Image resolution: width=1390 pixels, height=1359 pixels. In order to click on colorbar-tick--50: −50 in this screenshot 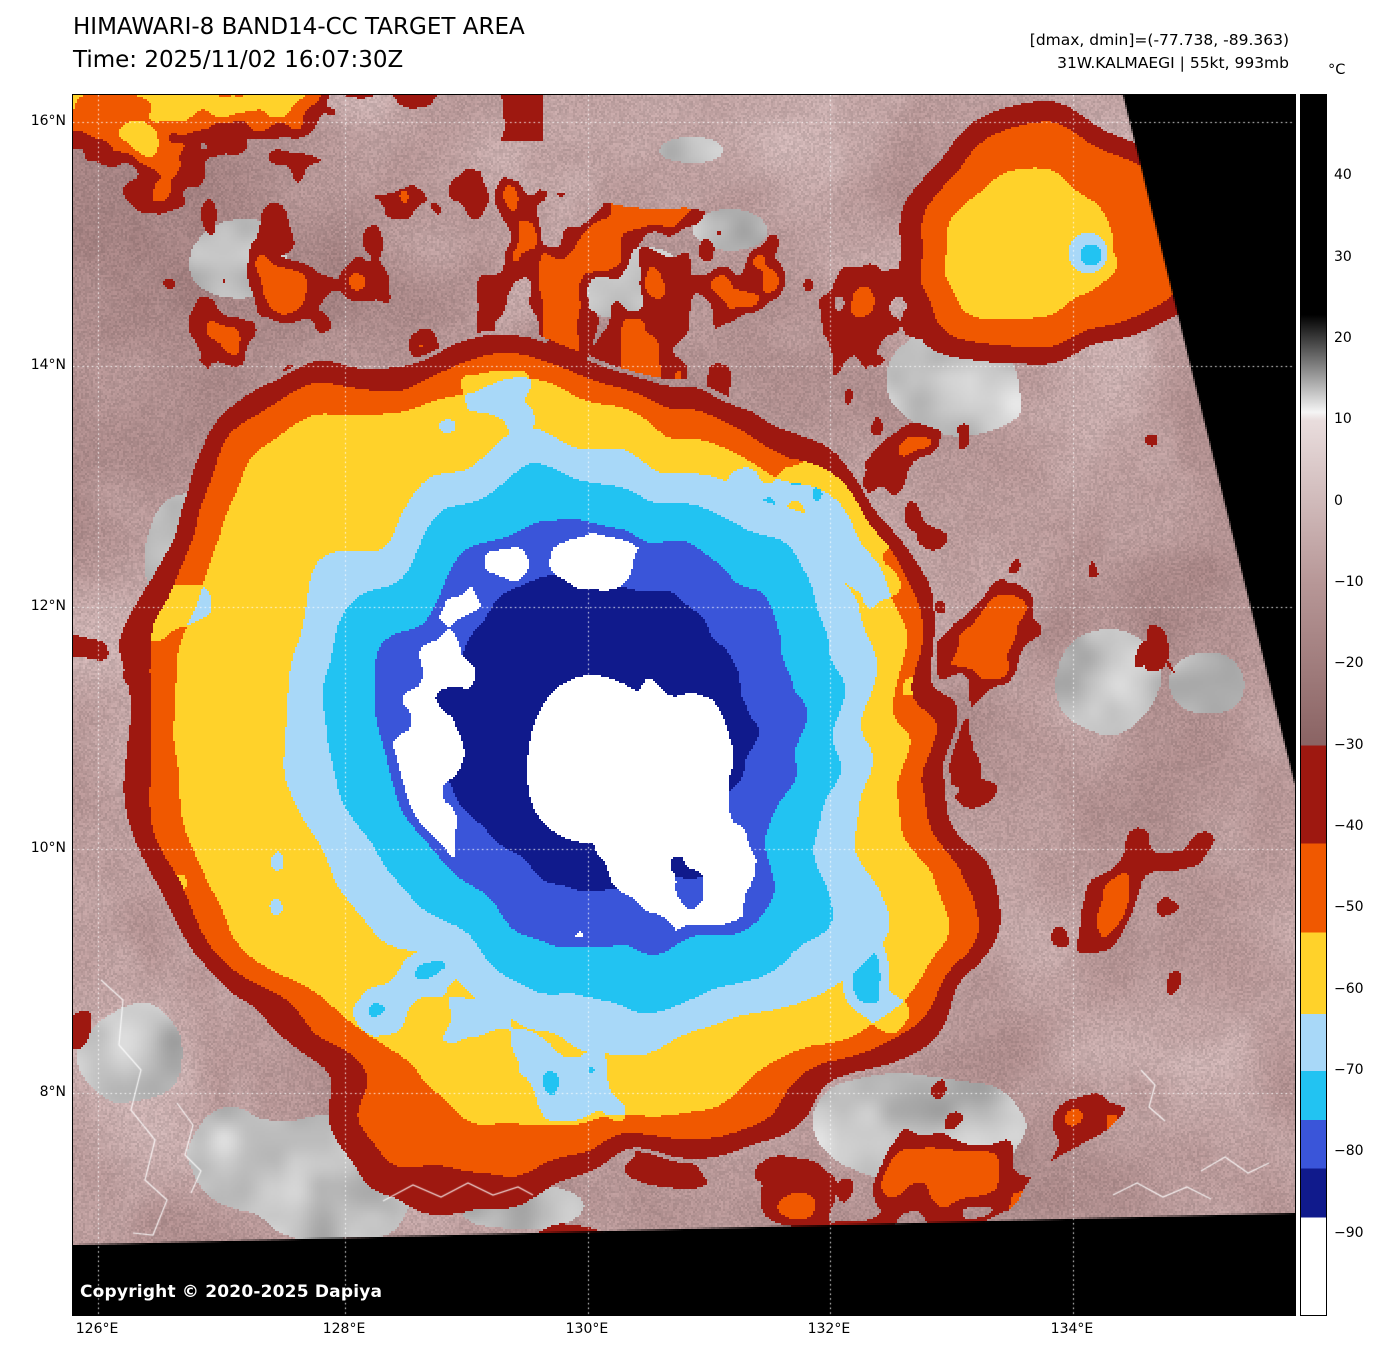, I will do `click(1349, 907)`.